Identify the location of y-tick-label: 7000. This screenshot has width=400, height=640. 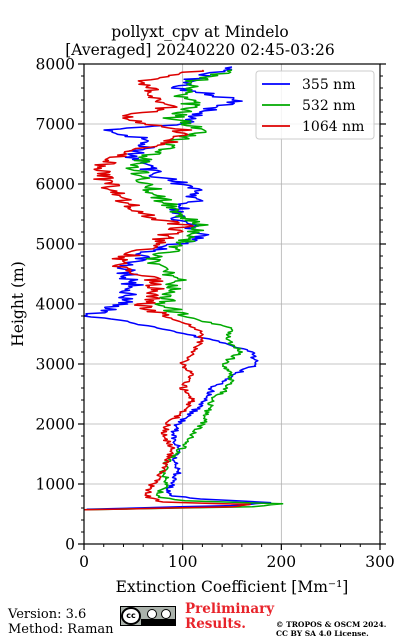
(55, 125).